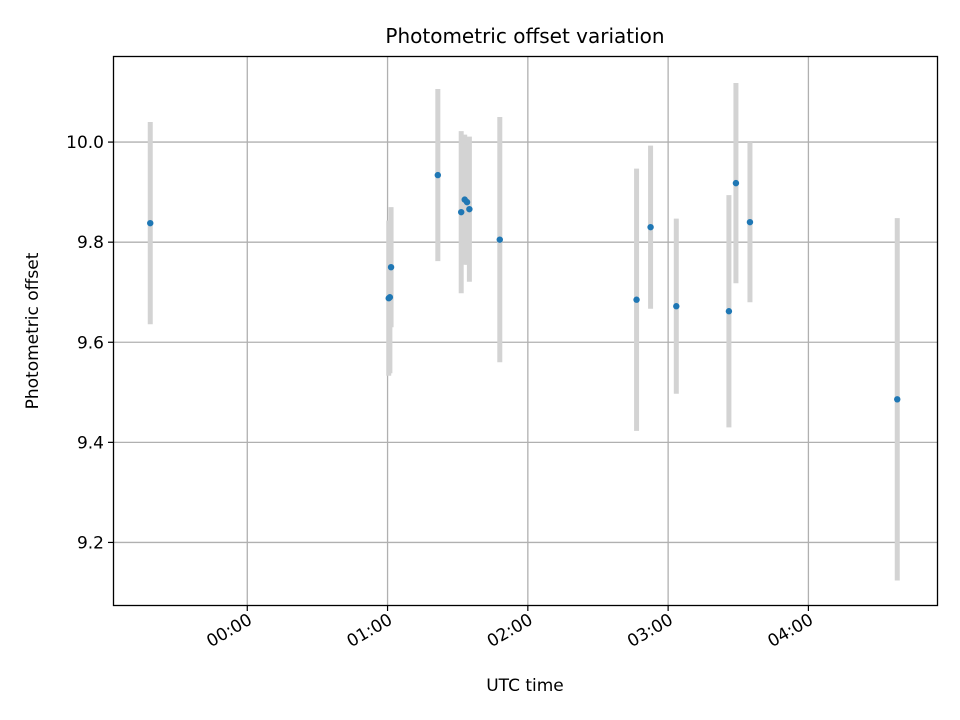  What do you see at coordinates (33, 330) in the screenshot?
I see `y-axis-title: Photometric offset` at bounding box center [33, 330].